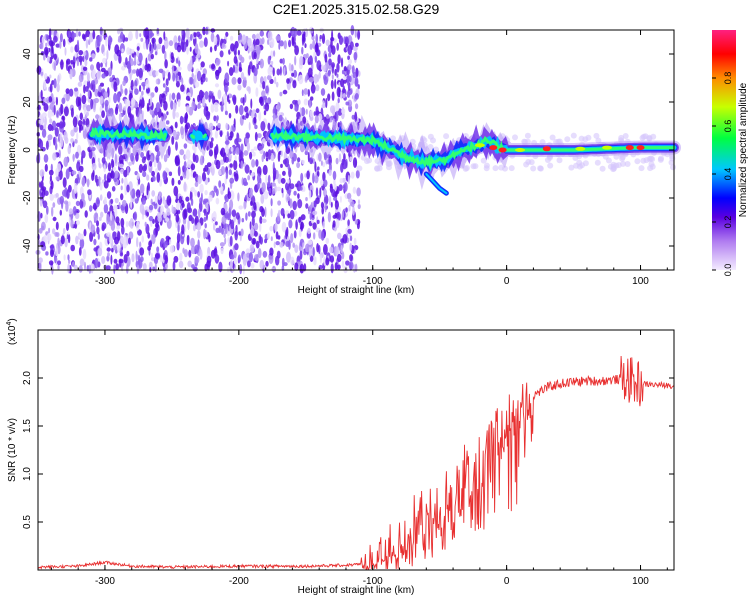  I want to click on ridge-warm, so click(607, 147).